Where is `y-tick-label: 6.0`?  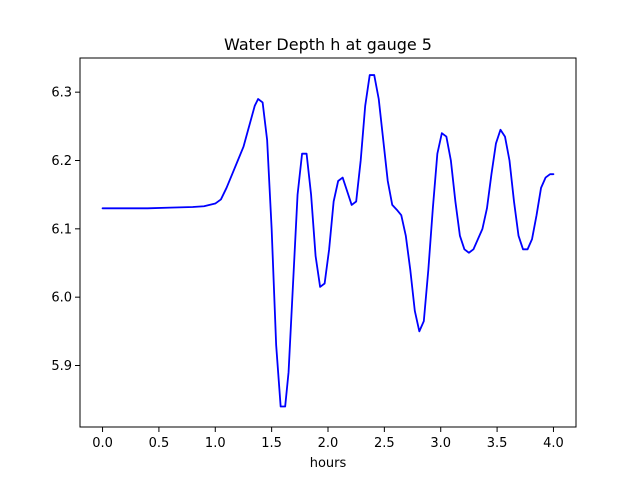
y-tick-label: 6.0 is located at coordinates (61, 298).